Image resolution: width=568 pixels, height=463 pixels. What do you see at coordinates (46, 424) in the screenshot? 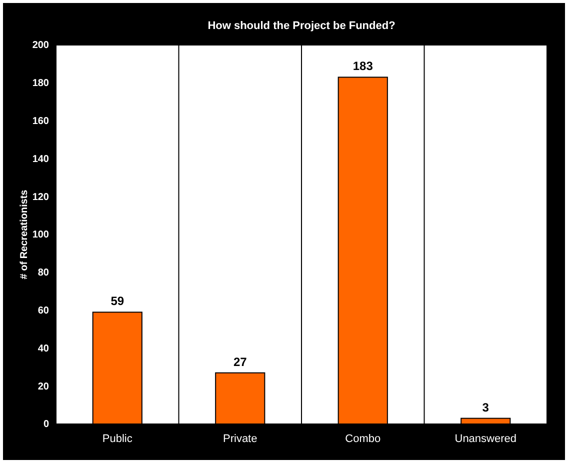
I see `y-tick-label: 0` at bounding box center [46, 424].